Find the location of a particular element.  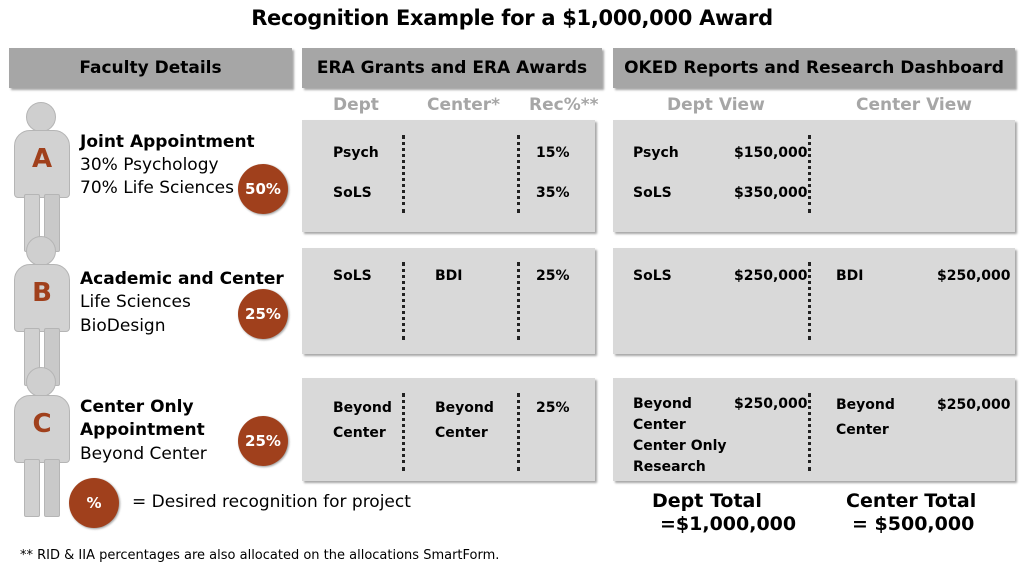

person-letter-c: C is located at coordinates (42, 424).